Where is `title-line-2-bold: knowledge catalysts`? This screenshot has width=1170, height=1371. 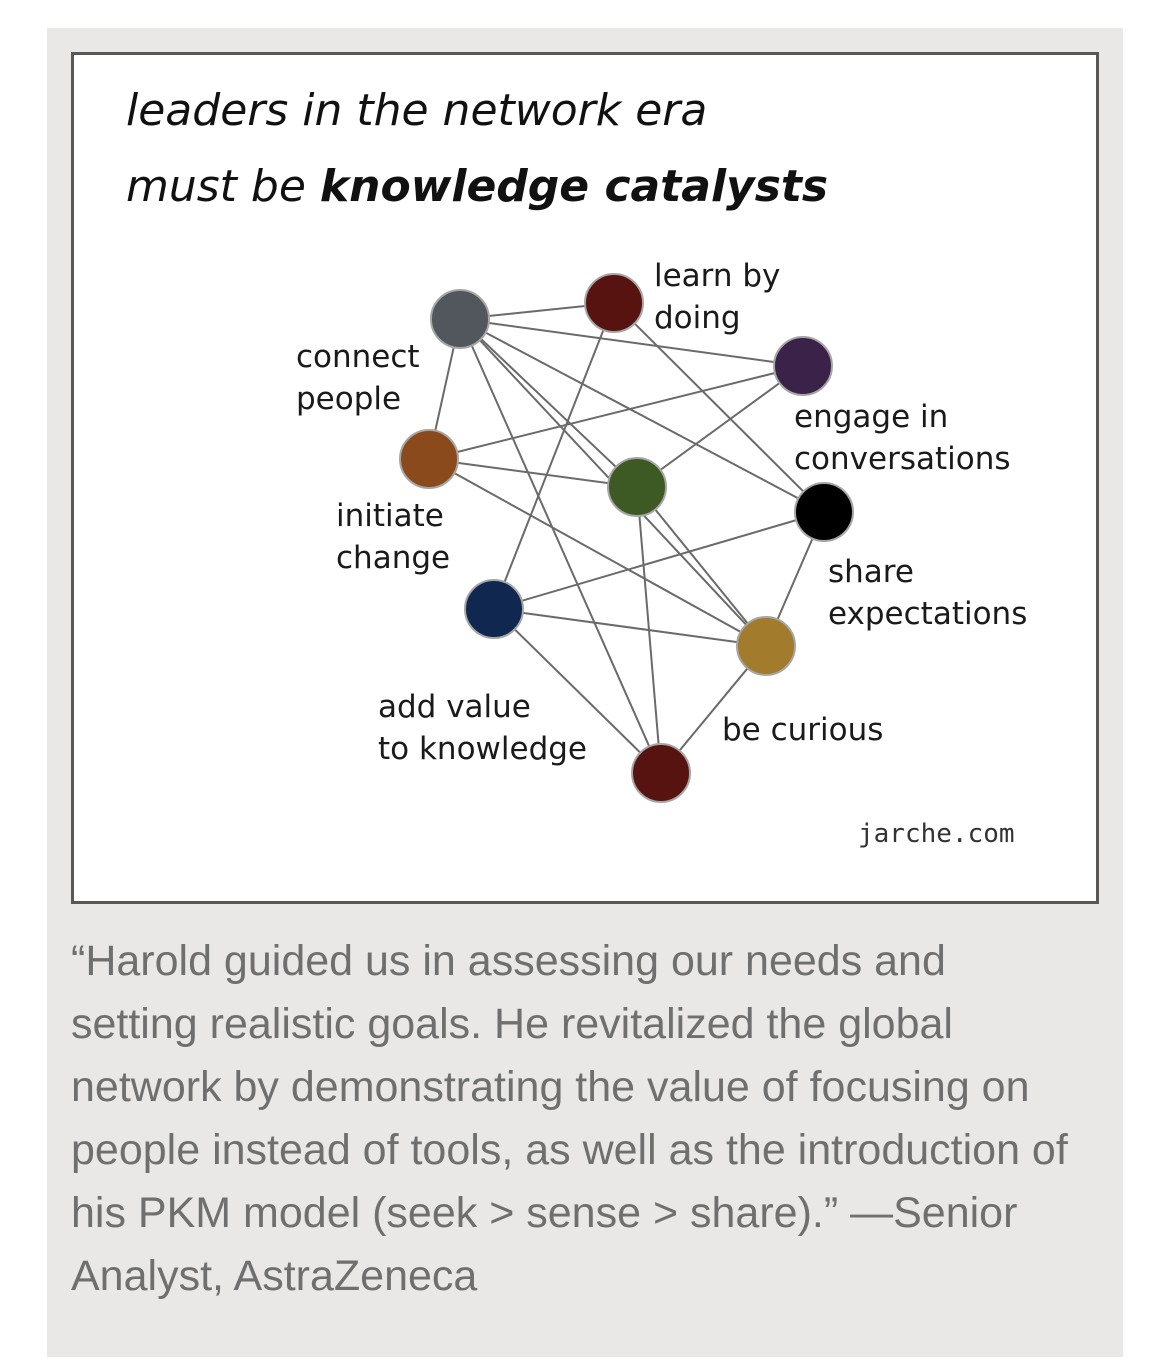
title-line-2-bold: knowledge catalysts is located at coordinates (574, 186).